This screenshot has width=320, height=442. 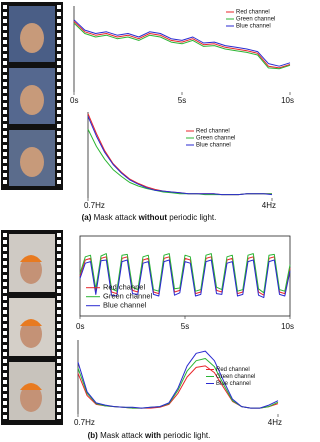 What do you see at coordinates (93, 435) in the screenshot?
I see `caption-label: (b)` at bounding box center [93, 435].